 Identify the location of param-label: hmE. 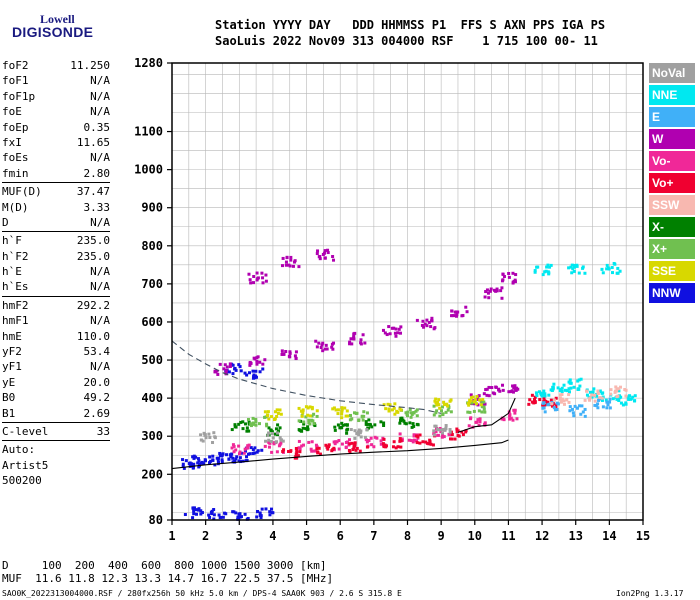
(12, 336).